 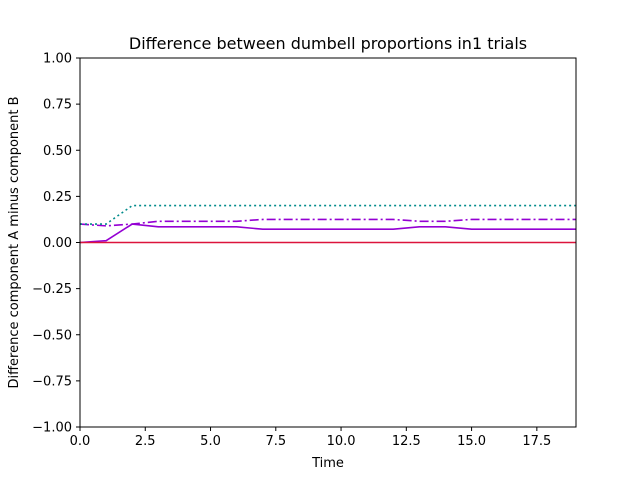 I want to click on y-tick-label: −1.00, so click(x=52, y=428).